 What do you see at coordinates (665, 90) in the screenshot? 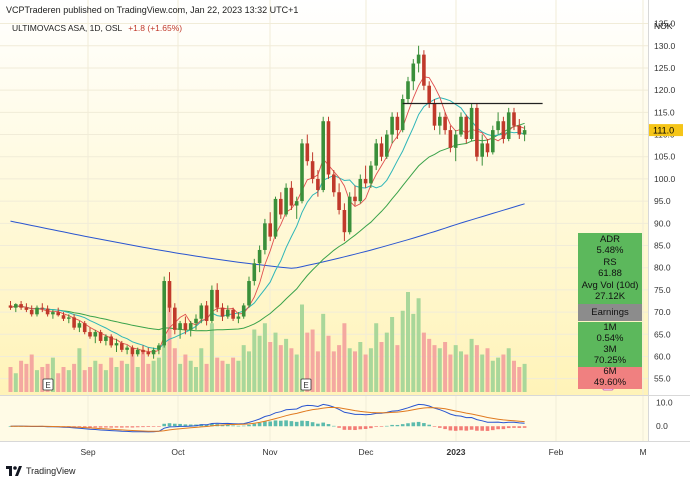
I see `price-tick-label: 120.0` at bounding box center [665, 90].